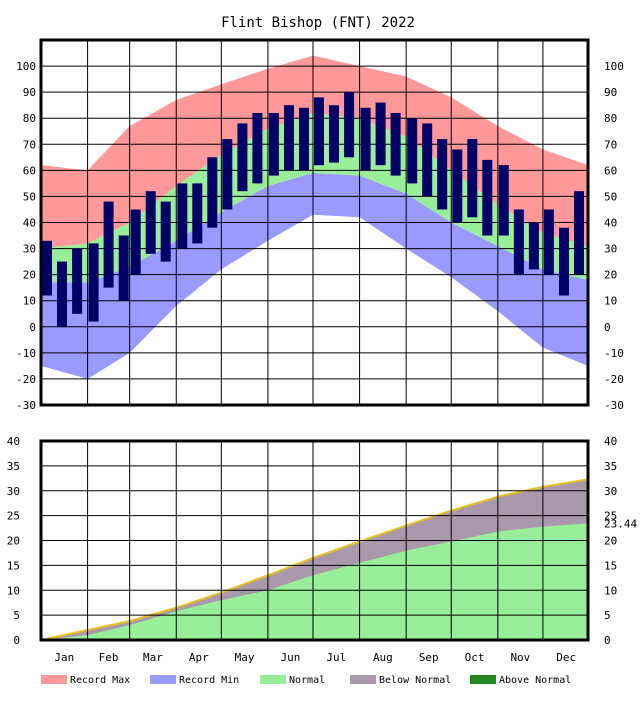  Describe the element at coordinates (614, 405) in the screenshot. I see `temp-tick-label-right: -30` at that location.